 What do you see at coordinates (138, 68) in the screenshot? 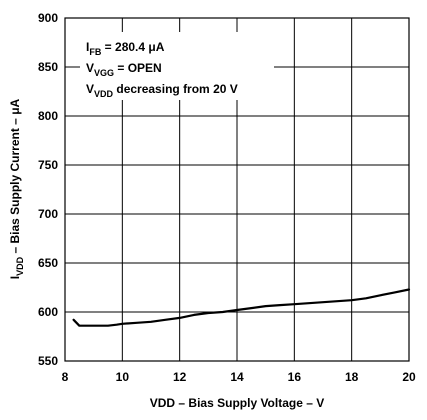
I see `annotation-2-rest: = OPEN` at bounding box center [138, 68].